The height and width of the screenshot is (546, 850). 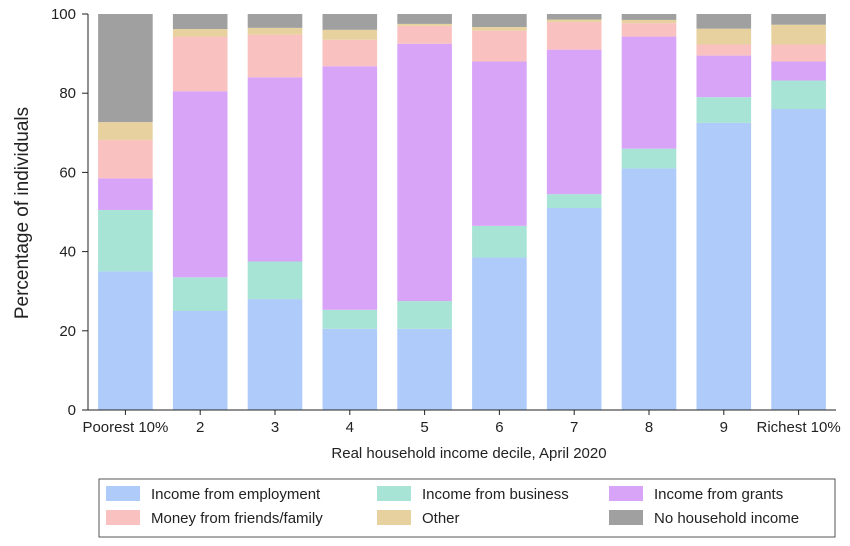 What do you see at coordinates (726, 518) in the screenshot?
I see `legend-label: No household income` at bounding box center [726, 518].